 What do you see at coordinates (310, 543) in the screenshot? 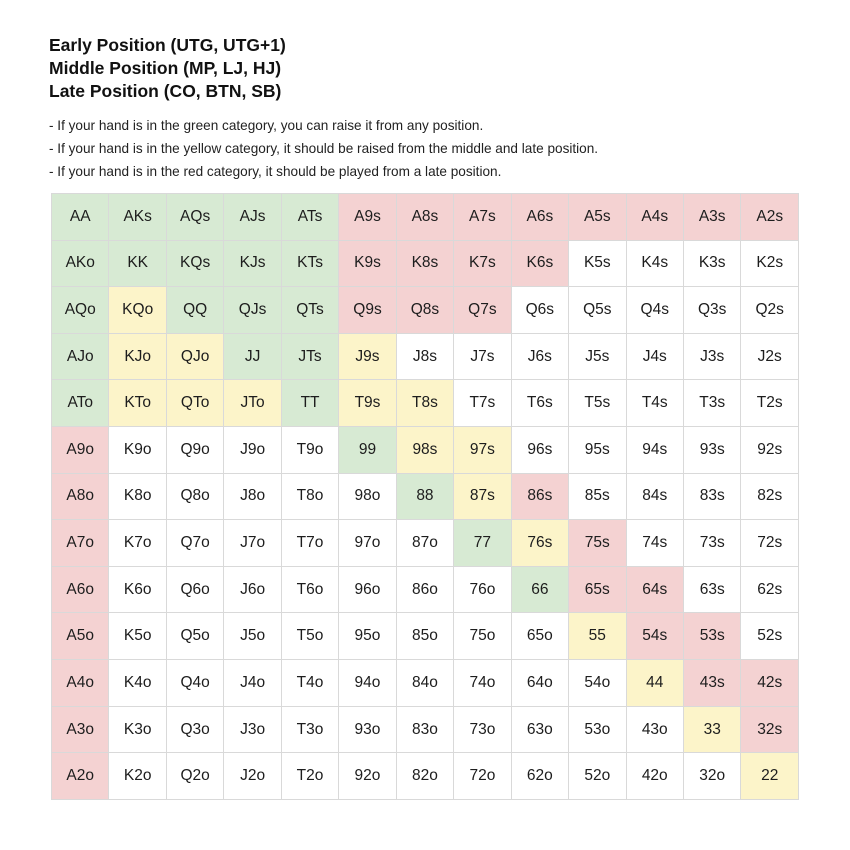
I see `hand-cell: T7o` at bounding box center [310, 543].